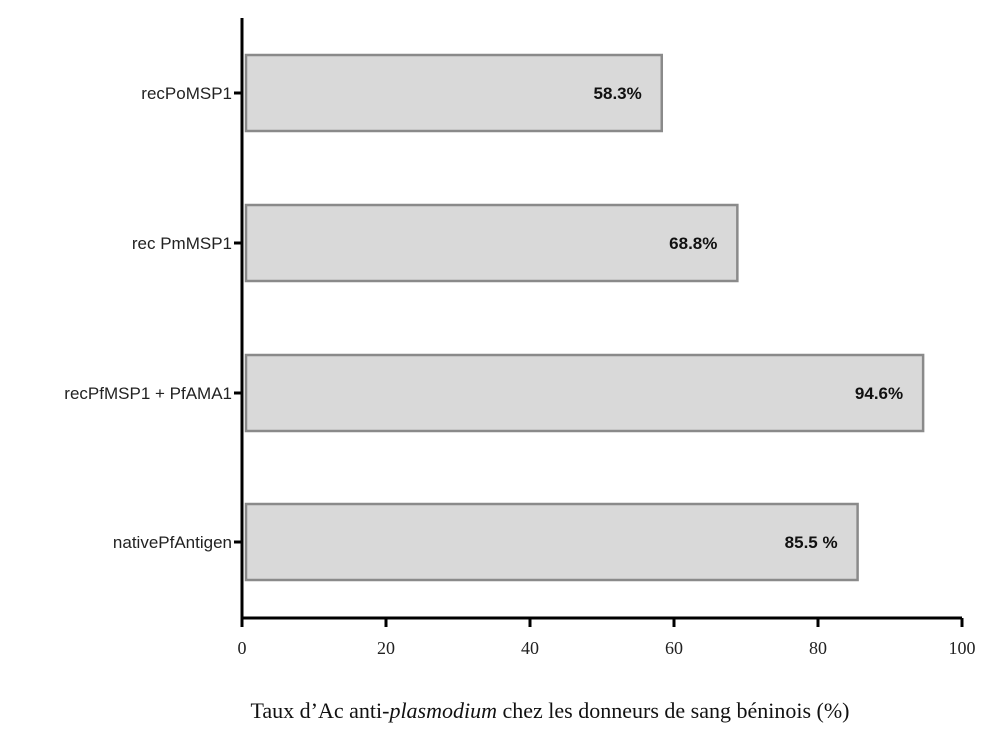 The image size is (981, 731). Describe the element at coordinates (607, 638) in the screenshot. I see `x-ticks-group: 0 20 40 60 80 100` at that location.